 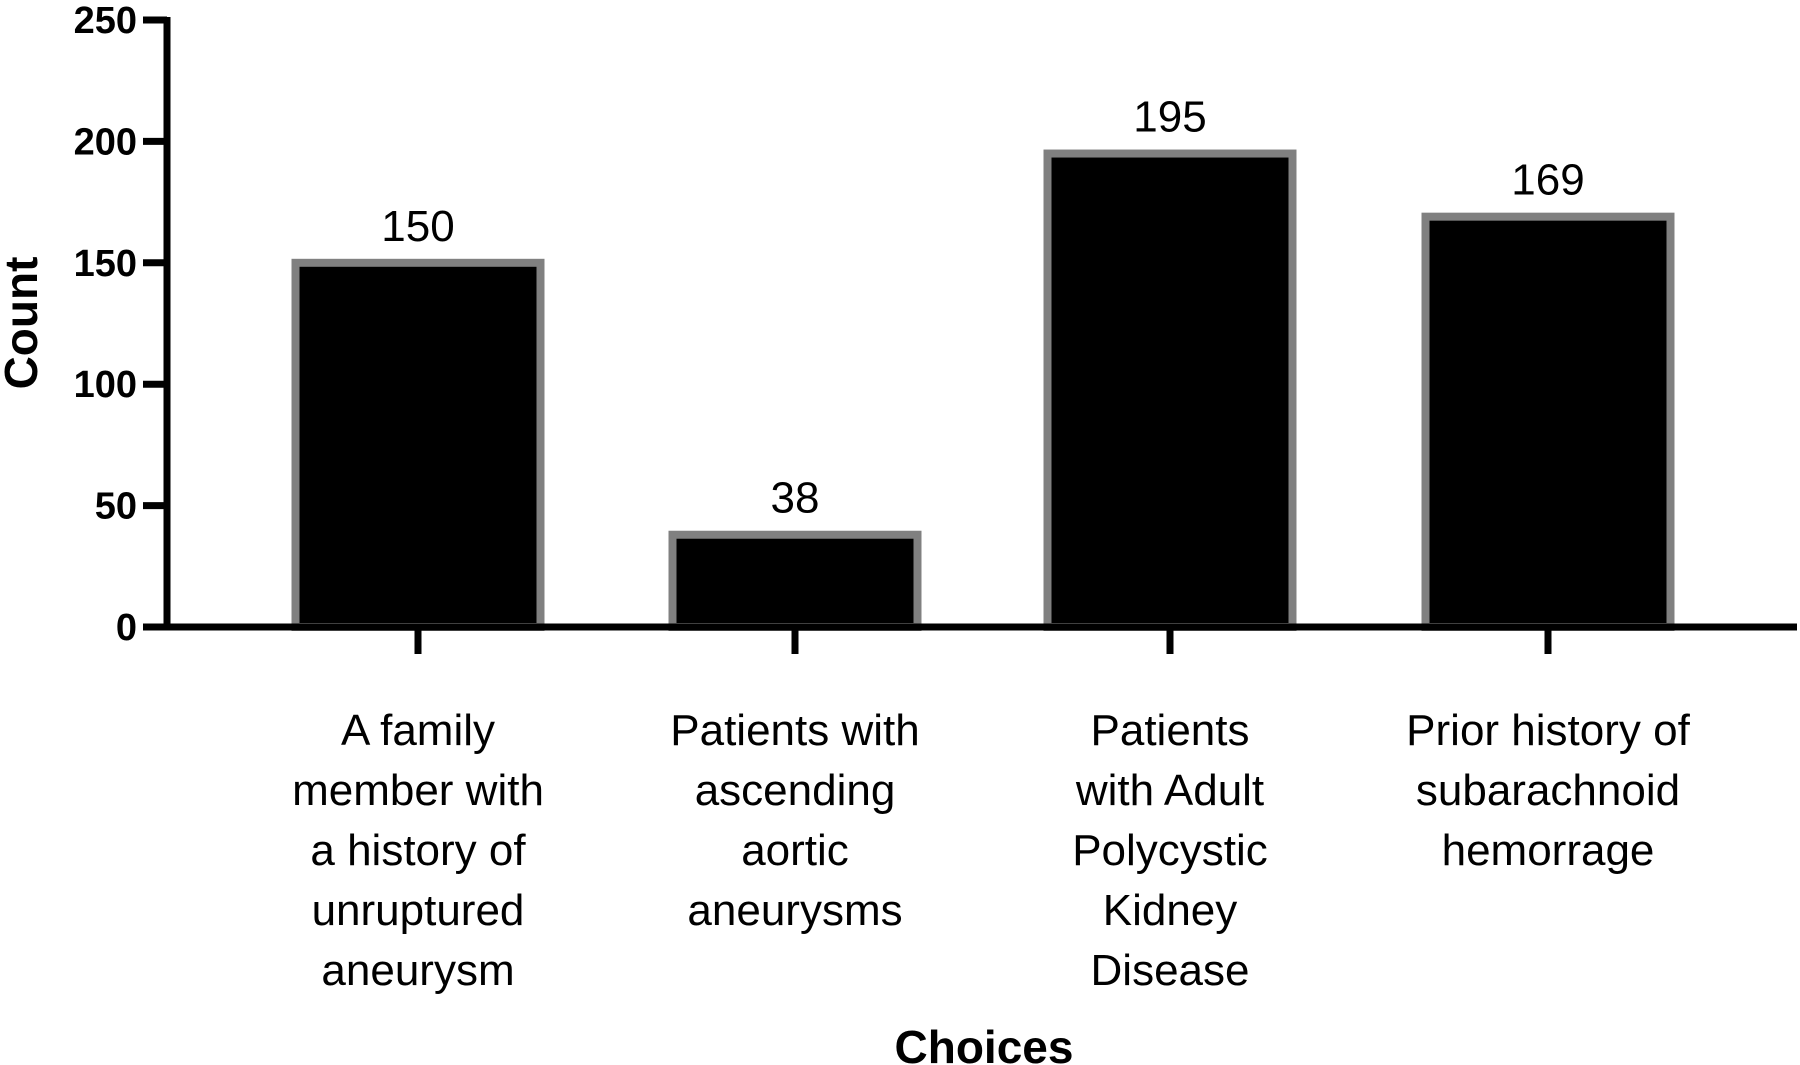 What do you see at coordinates (417, 226) in the screenshot?
I see `bar-value-label: 150` at bounding box center [417, 226].